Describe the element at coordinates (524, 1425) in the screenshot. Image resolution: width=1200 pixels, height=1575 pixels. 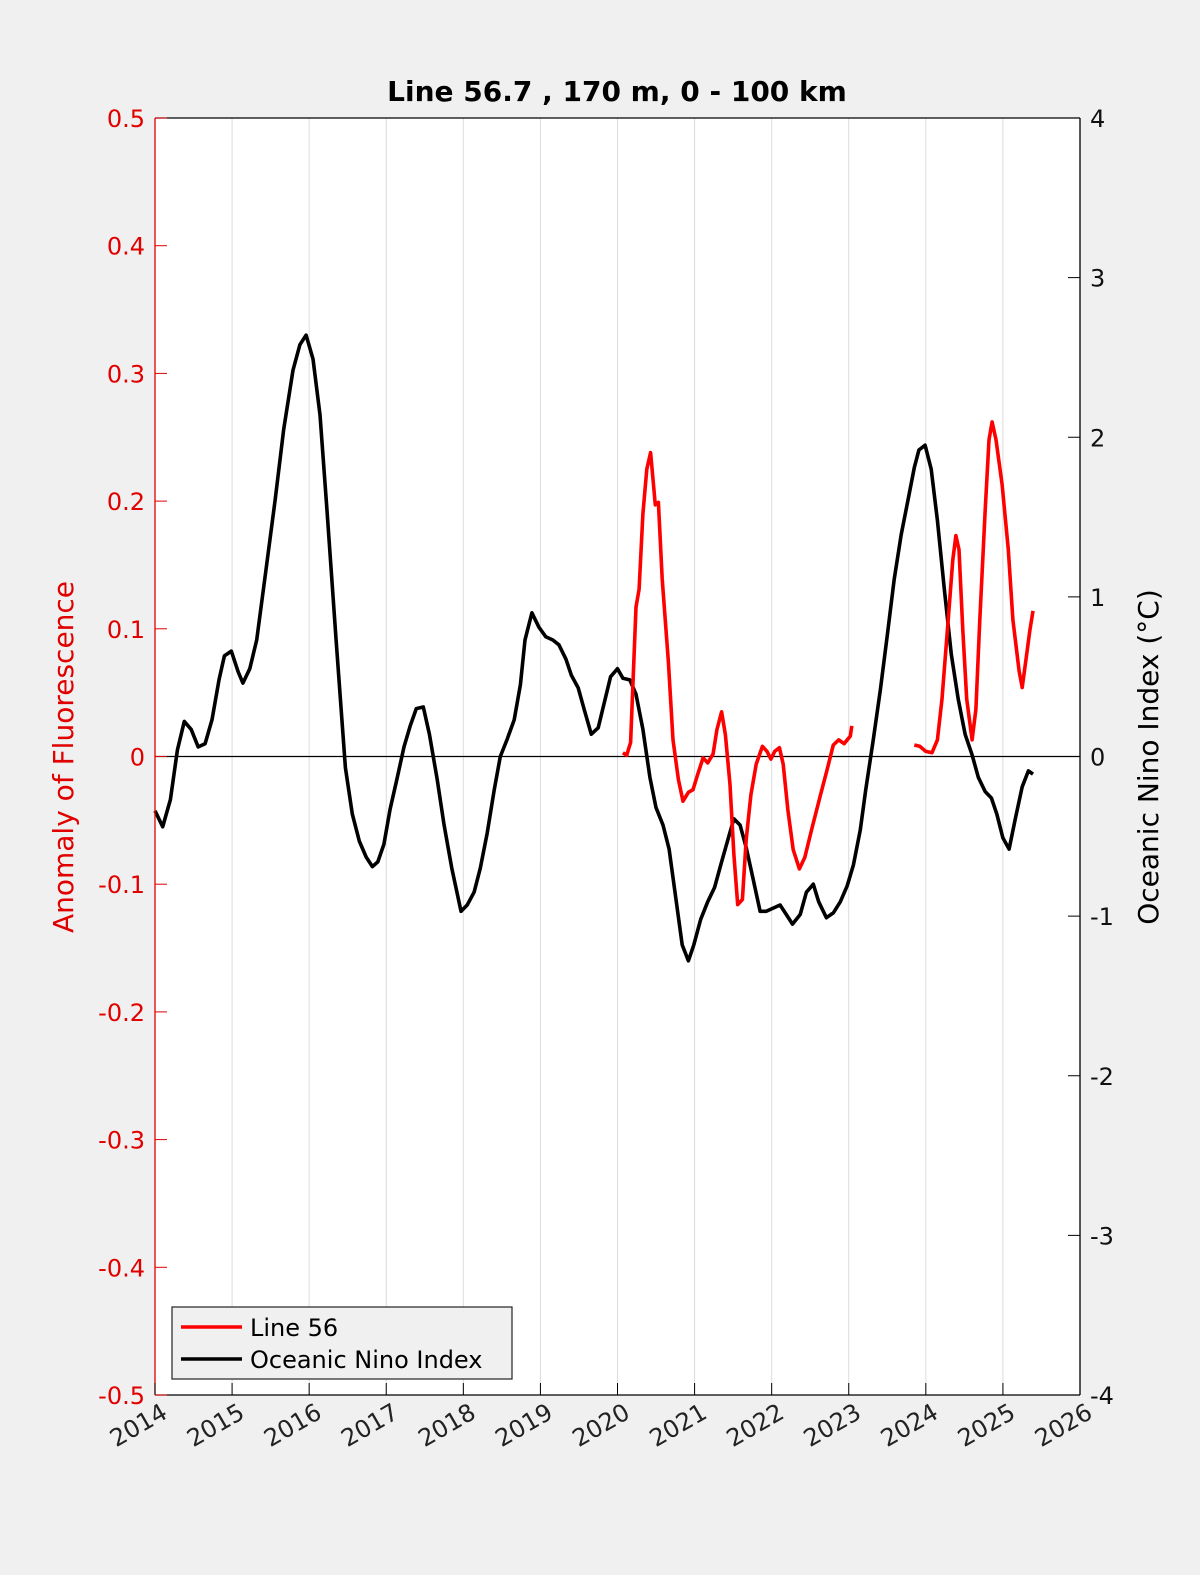
I see `x-tick-label: 2019` at that location.